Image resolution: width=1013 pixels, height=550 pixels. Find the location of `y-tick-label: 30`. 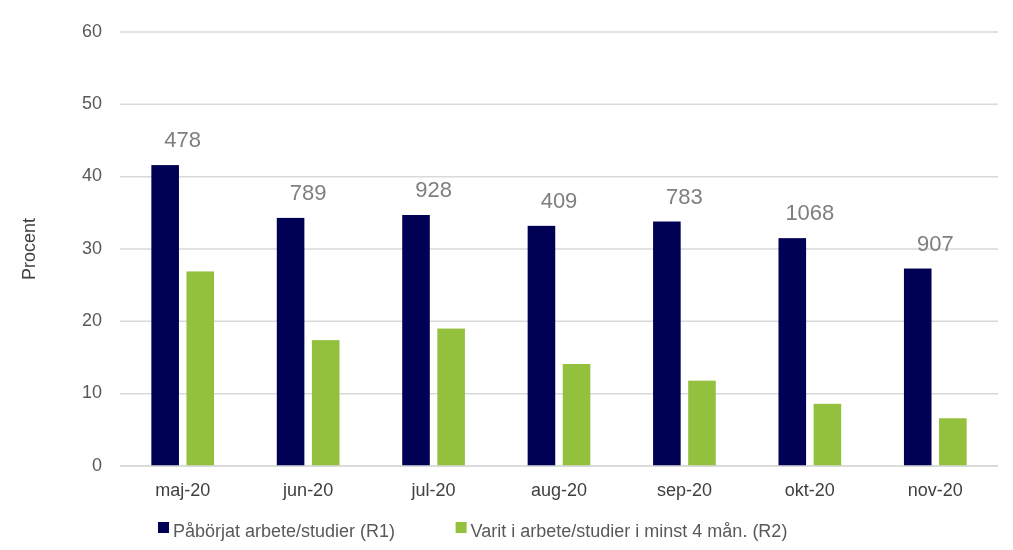

y-tick-label: 30 is located at coordinates (91, 247).